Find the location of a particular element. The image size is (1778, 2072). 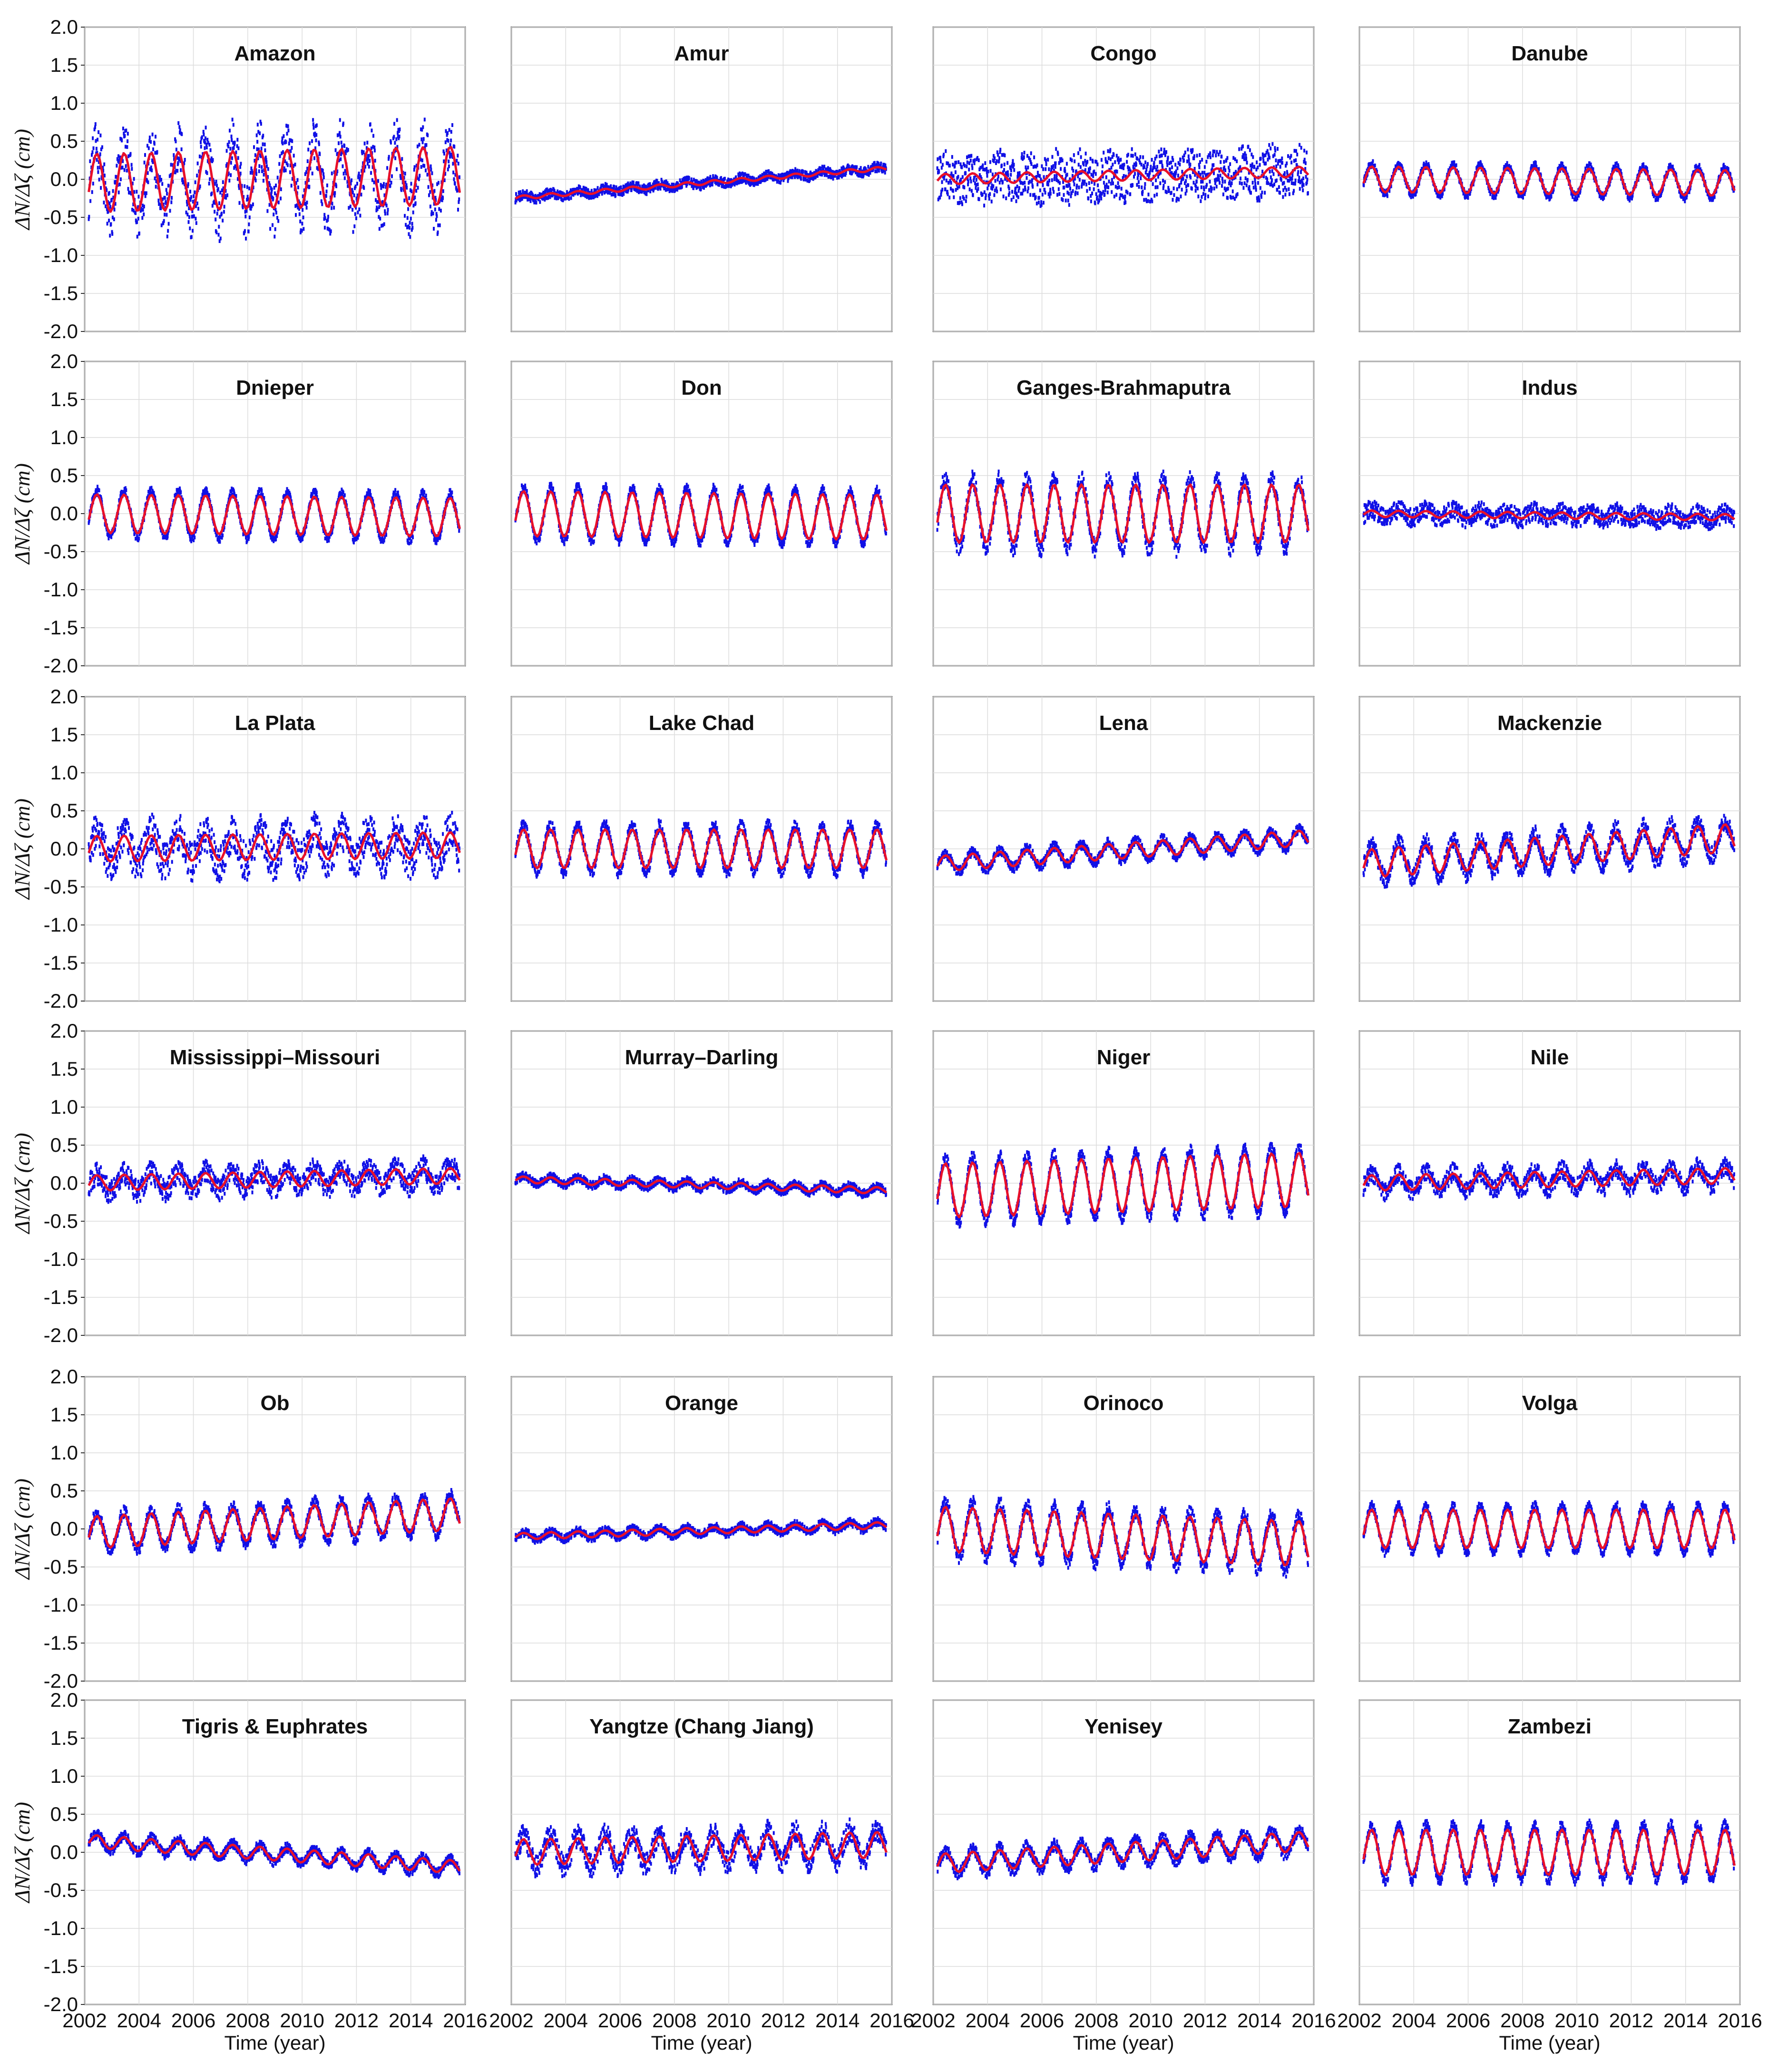

panel-lena: Lena is located at coordinates (1123, 849).